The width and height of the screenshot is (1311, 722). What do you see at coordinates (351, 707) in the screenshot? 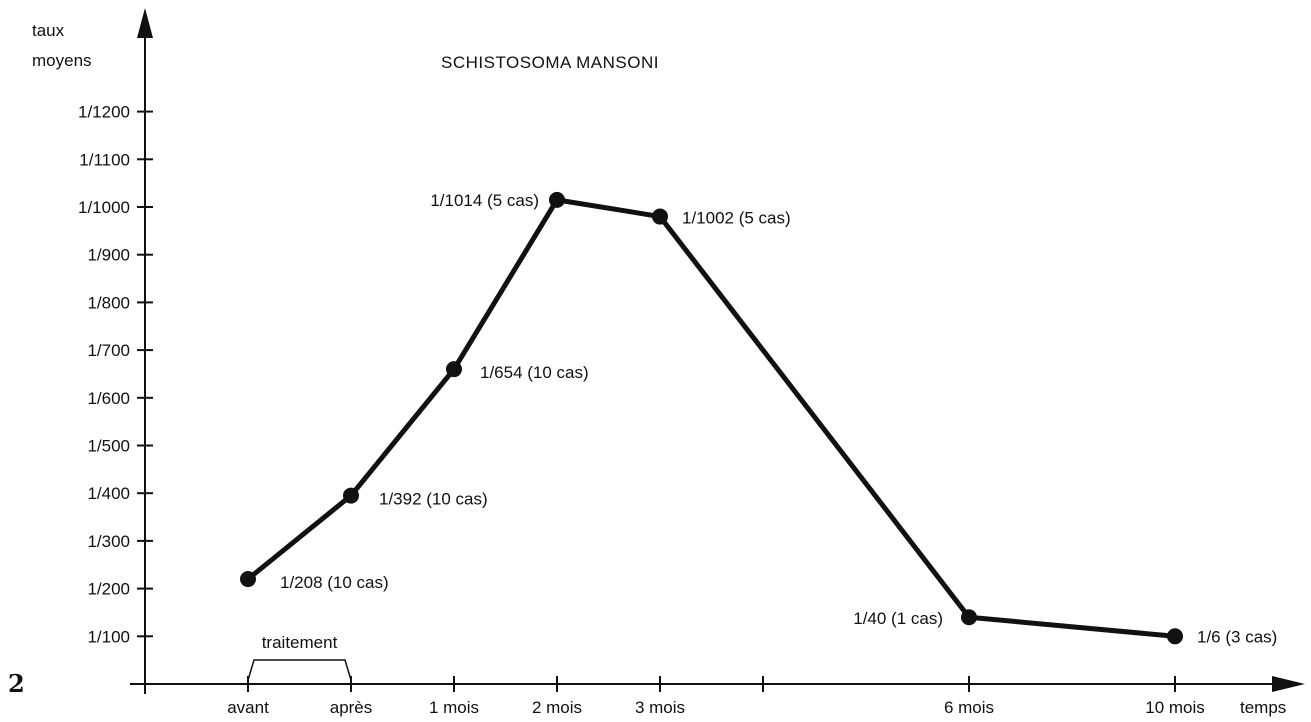
I see `x-tick-label: après` at bounding box center [351, 707].